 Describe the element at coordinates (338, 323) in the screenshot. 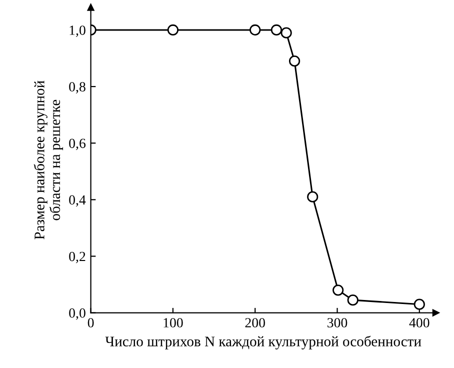

I see `x-tick-label: 300` at that location.